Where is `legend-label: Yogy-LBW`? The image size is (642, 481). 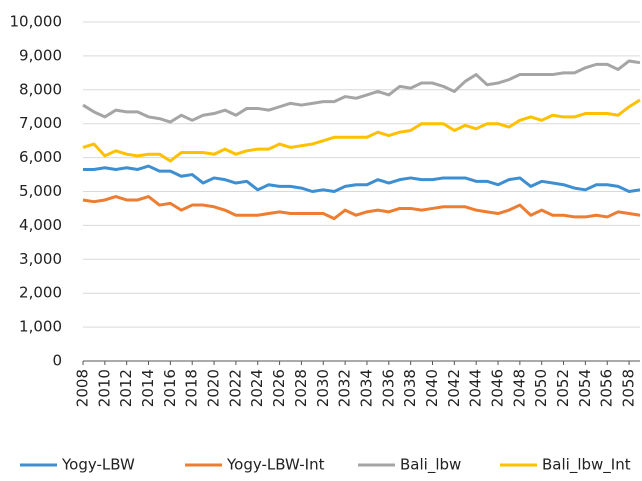
legend-label: Yogy-LBW is located at coordinates (98, 465).